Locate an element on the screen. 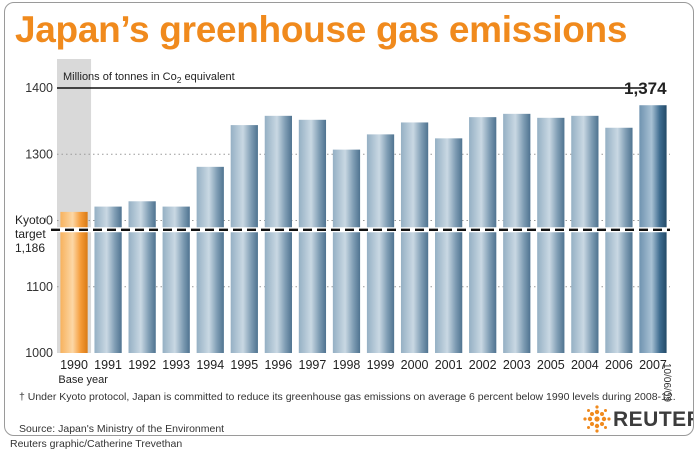  x-tick-label: 2005 is located at coordinates (551, 365).